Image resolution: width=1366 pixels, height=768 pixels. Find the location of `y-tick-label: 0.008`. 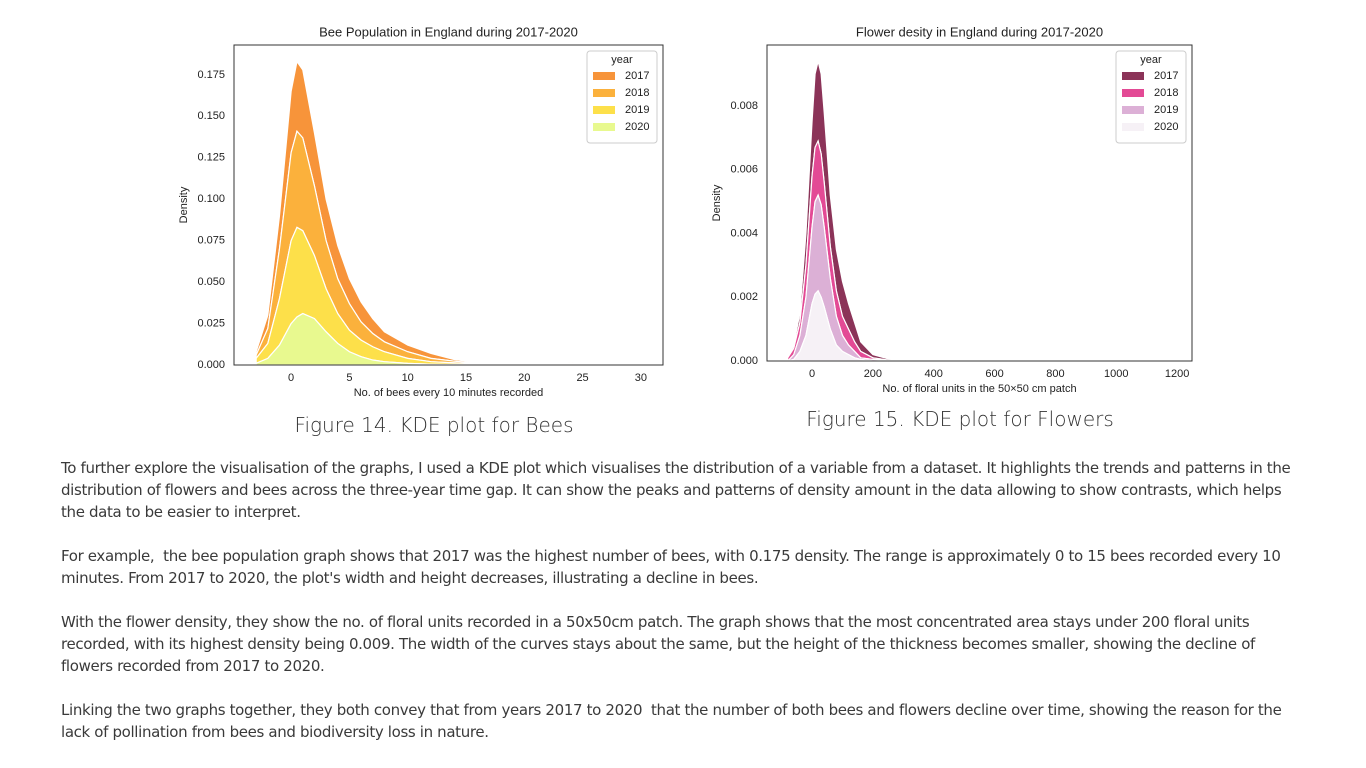

y-tick-label: 0.008 is located at coordinates (744, 106).